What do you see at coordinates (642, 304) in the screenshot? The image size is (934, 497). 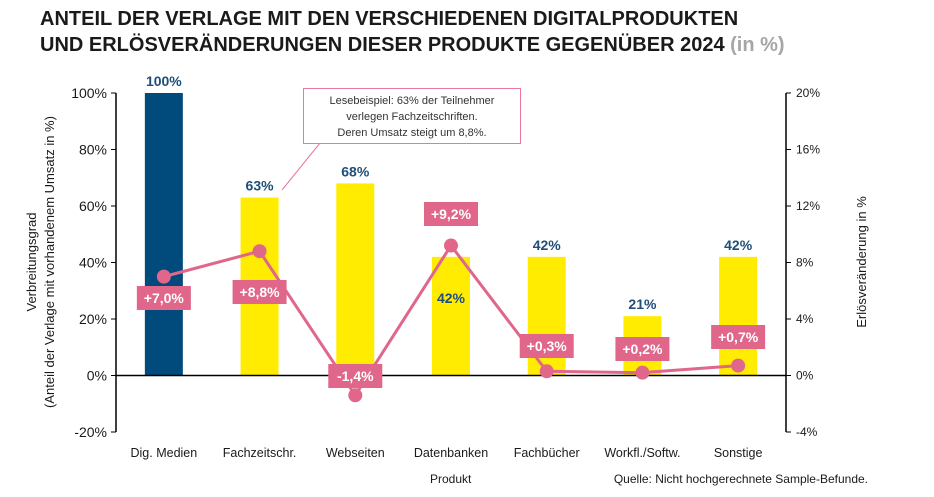 I see `bar-value-label: 21%` at bounding box center [642, 304].